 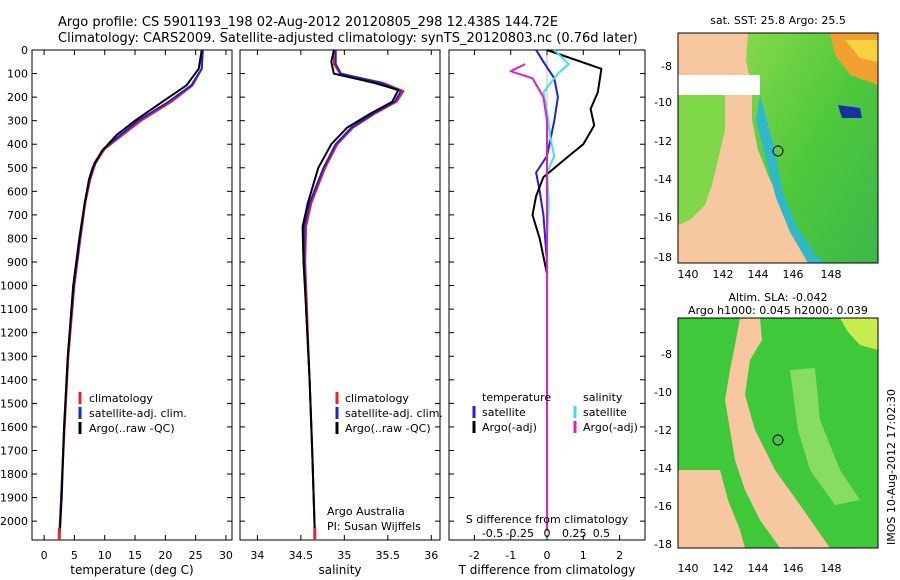 I want to click on map-top-y-ticks: -8 -10 -12 -14 -16 -18, so click(x=663, y=162).